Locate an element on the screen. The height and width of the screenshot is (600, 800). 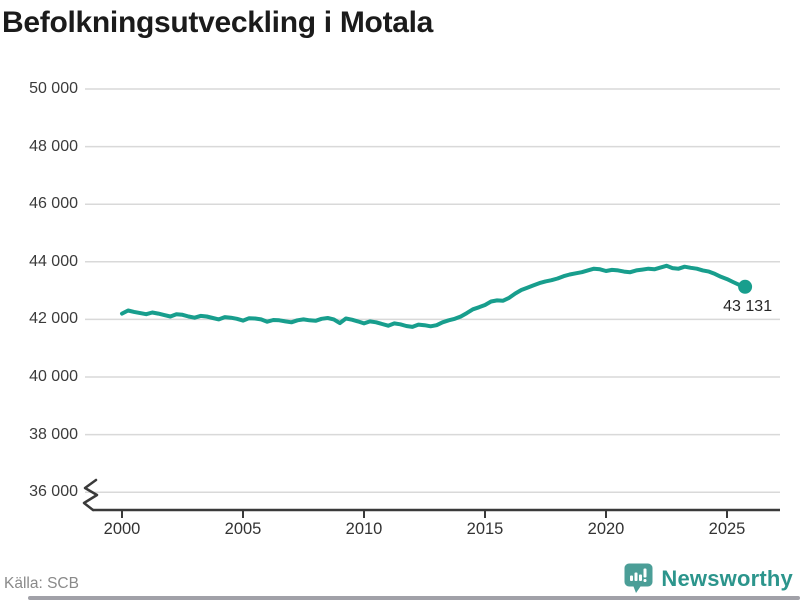
population-line is located at coordinates (434, 296).